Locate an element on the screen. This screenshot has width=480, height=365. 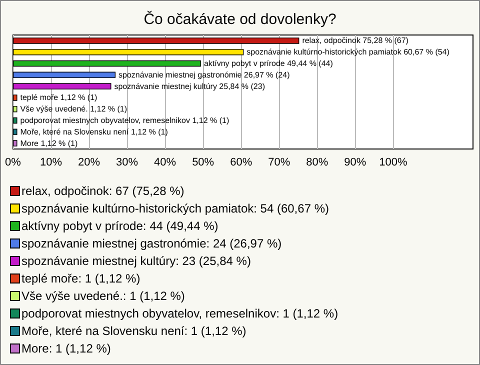
data-label: teplé moře 1,12 % (1) is located at coordinates (59, 97).